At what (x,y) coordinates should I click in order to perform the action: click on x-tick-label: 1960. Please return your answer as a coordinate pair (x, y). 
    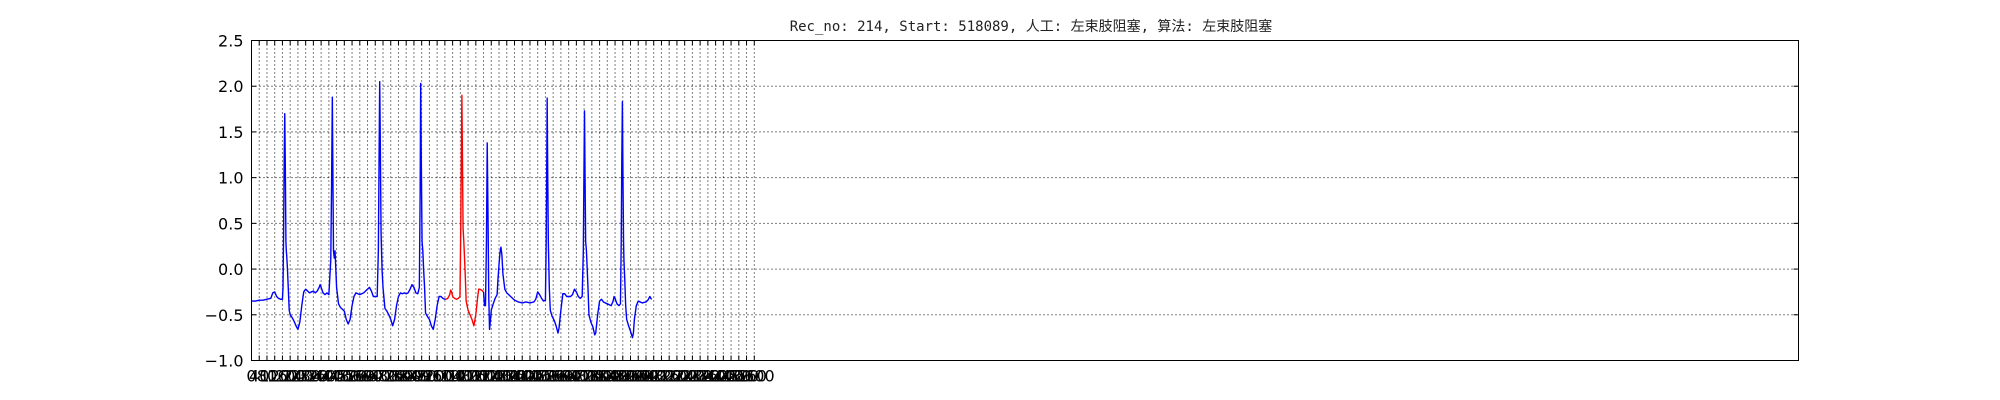
    Looking at the image, I should click on (630, 376).